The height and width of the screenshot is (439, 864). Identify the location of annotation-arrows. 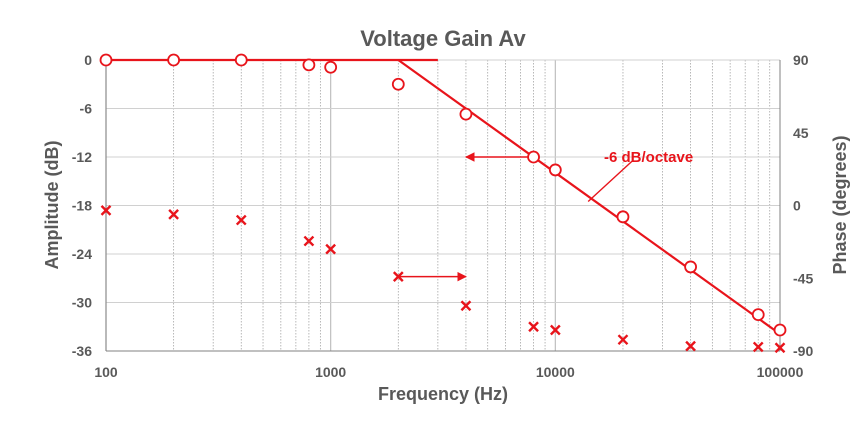
(515, 217).